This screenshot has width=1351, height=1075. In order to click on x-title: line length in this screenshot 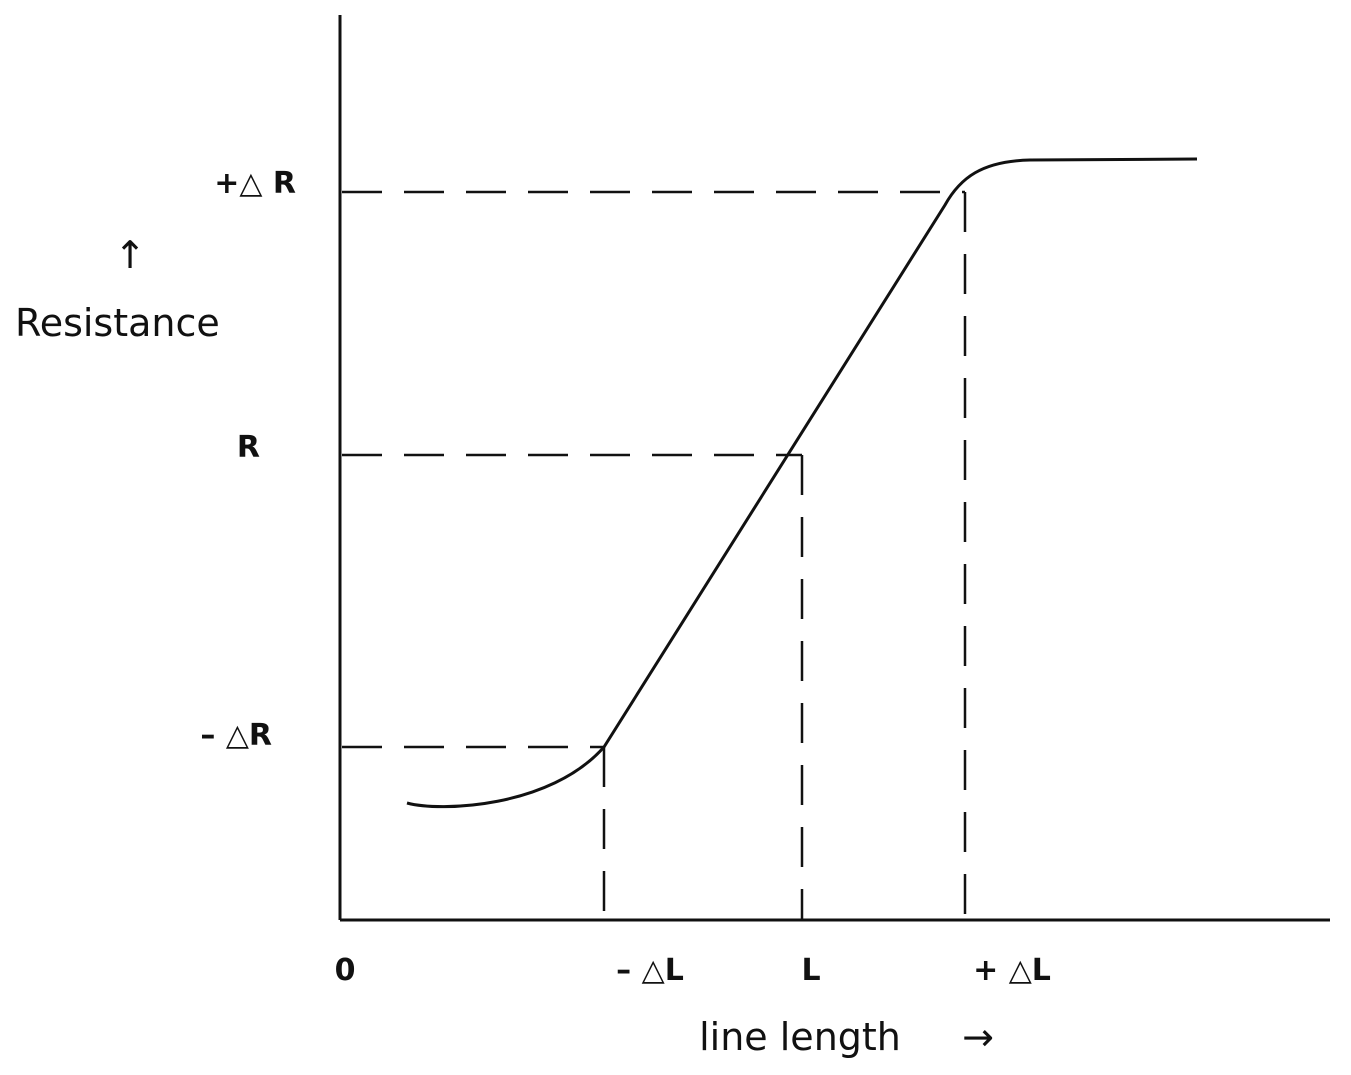, I will do `click(800, 1037)`.